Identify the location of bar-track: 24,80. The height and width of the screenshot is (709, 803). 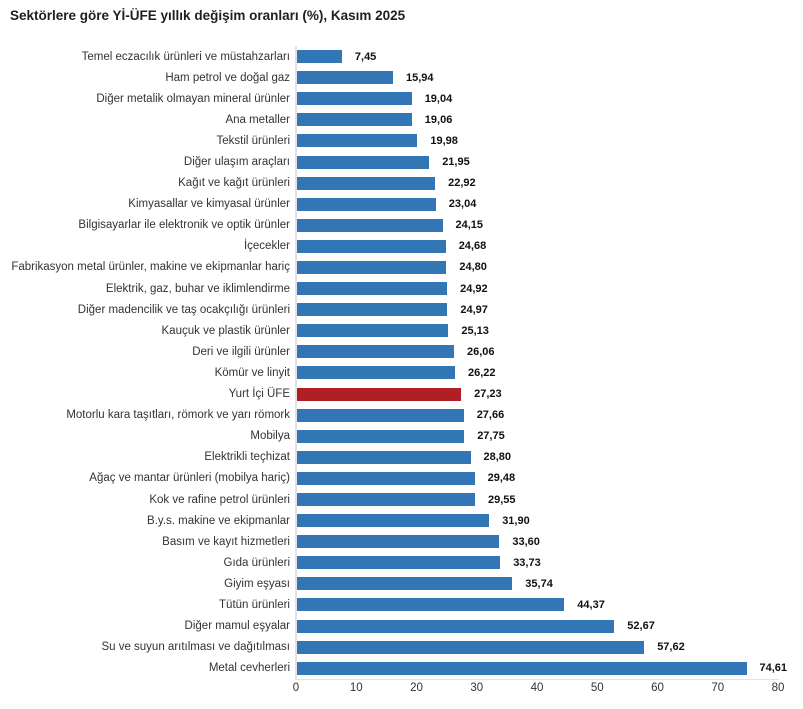
(550, 267).